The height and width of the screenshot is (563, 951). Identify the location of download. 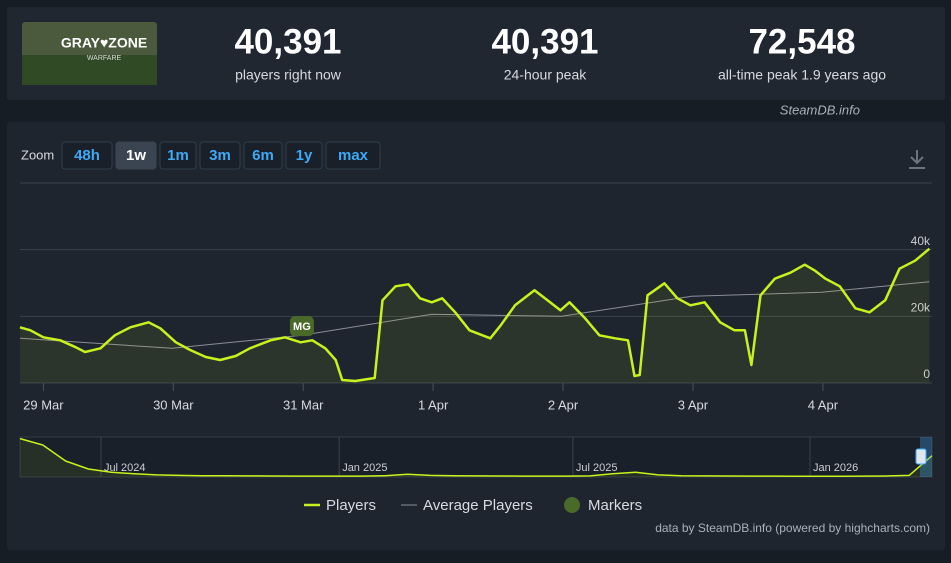
(917, 159).